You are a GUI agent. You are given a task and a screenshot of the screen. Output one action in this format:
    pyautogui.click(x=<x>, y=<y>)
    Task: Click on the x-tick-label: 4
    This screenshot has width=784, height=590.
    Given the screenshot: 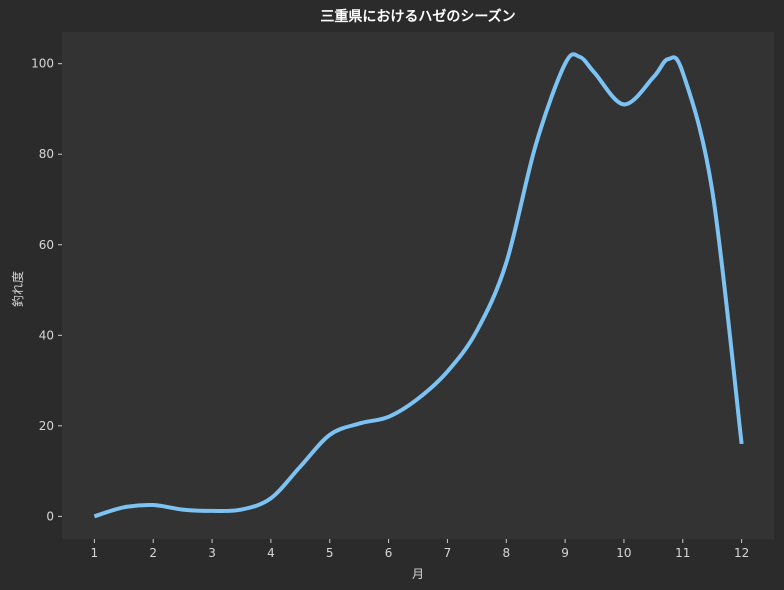 What is the action you would take?
    pyautogui.click(x=271, y=553)
    